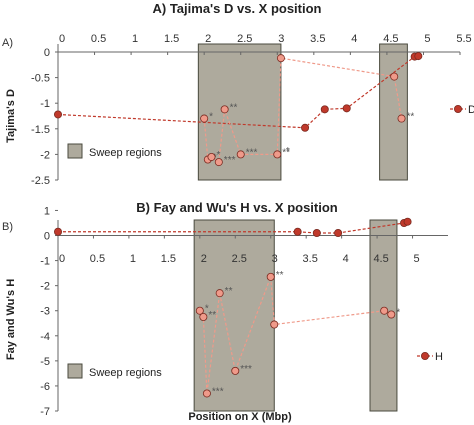 The height and width of the screenshot is (425, 474). Describe the element at coordinates (471, 110) in the screenshot. I see `legend-series-label: D` at that location.